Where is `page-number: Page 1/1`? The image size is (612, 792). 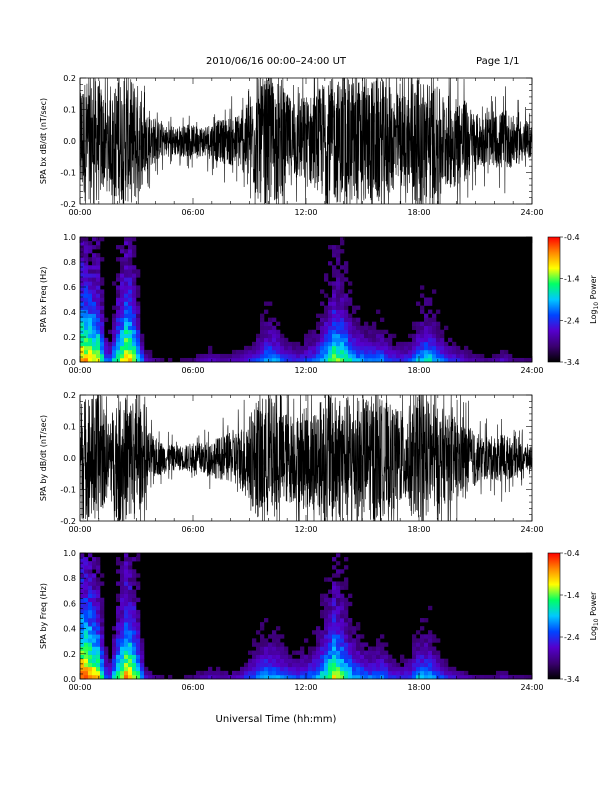 page-number: Page 1/1 is located at coordinates (497, 61).